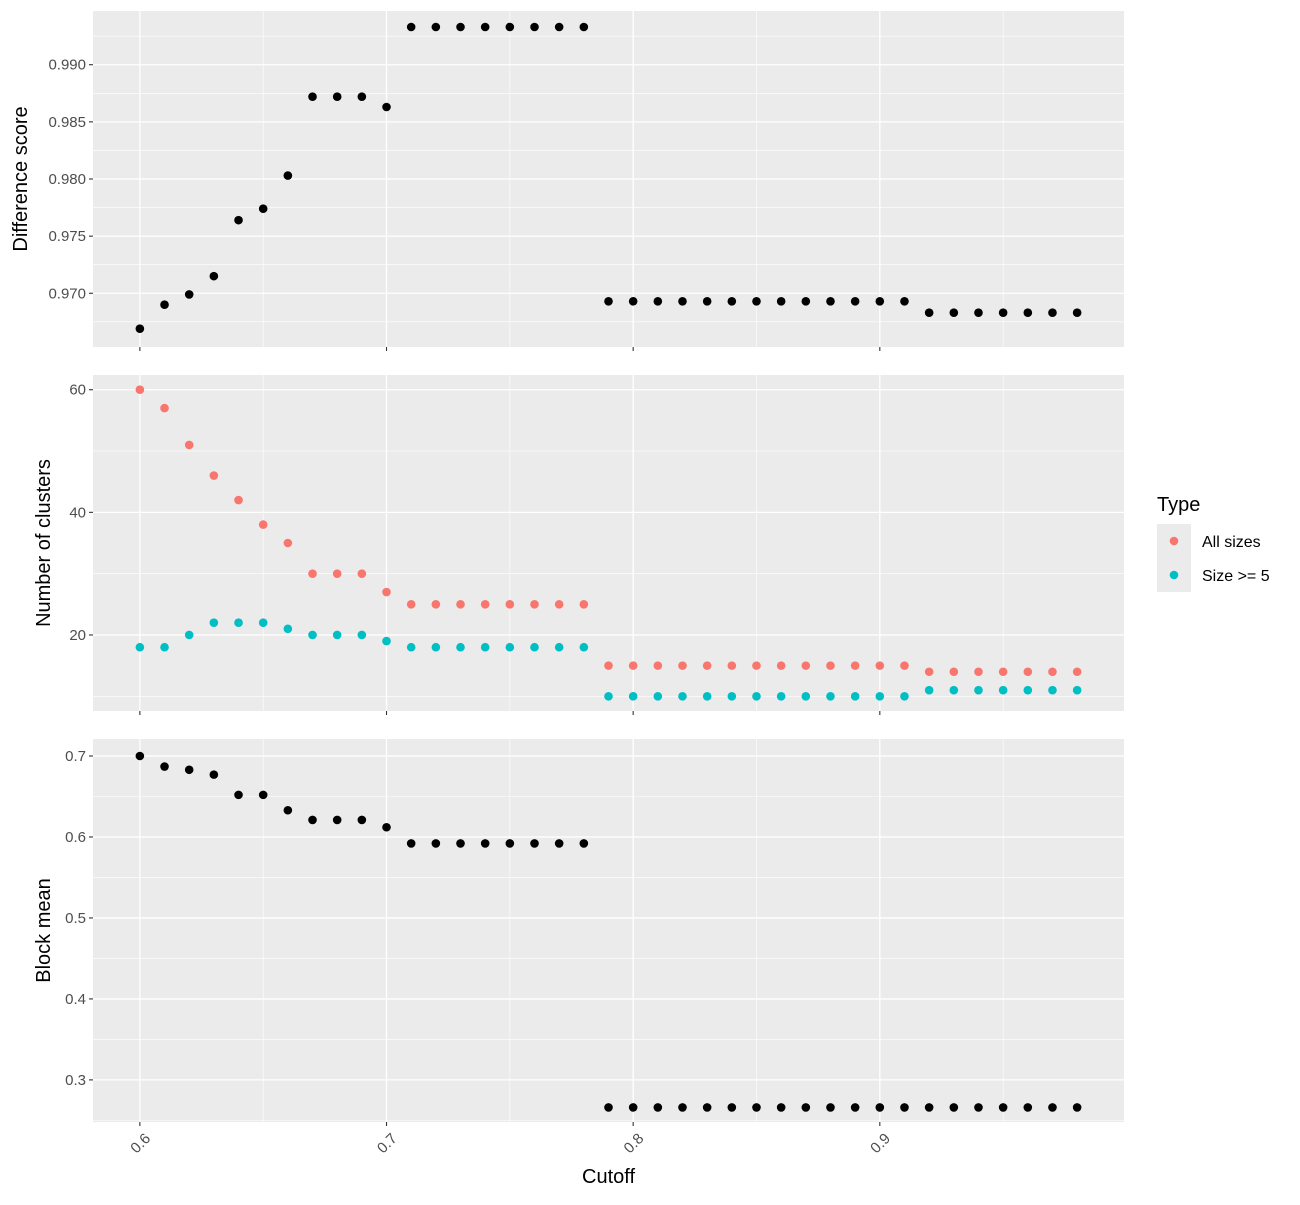 Image resolution: width=1300 pixels, height=1205 pixels. Describe the element at coordinates (1174, 541) in the screenshot. I see `legend-key-all-sizes` at that location.